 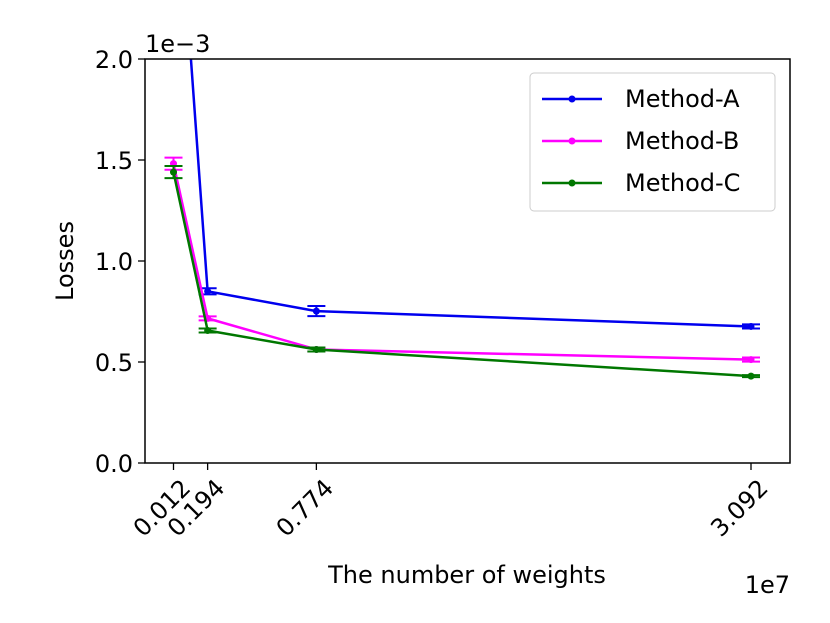 What do you see at coordinates (466, 575) in the screenshot?
I see `x-axis-title: The number of weights` at bounding box center [466, 575].